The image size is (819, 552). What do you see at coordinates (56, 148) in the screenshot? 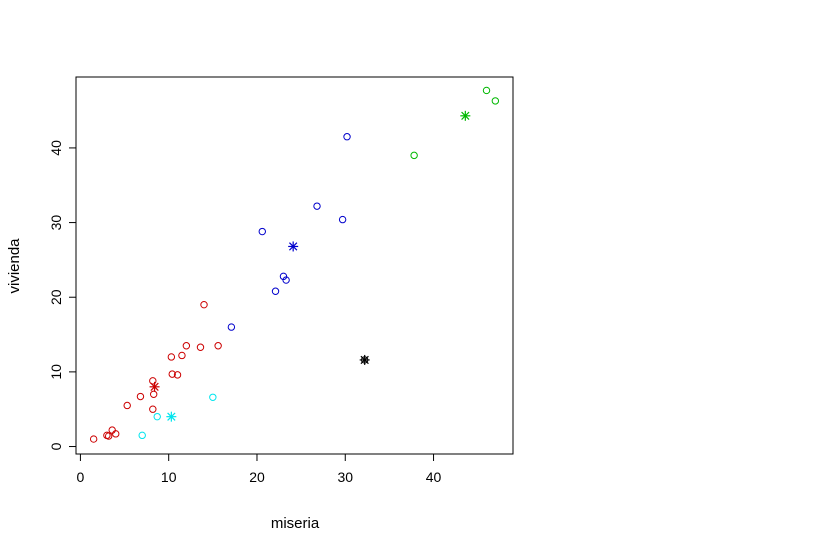
I see `y-tick-label: 40` at bounding box center [56, 148].